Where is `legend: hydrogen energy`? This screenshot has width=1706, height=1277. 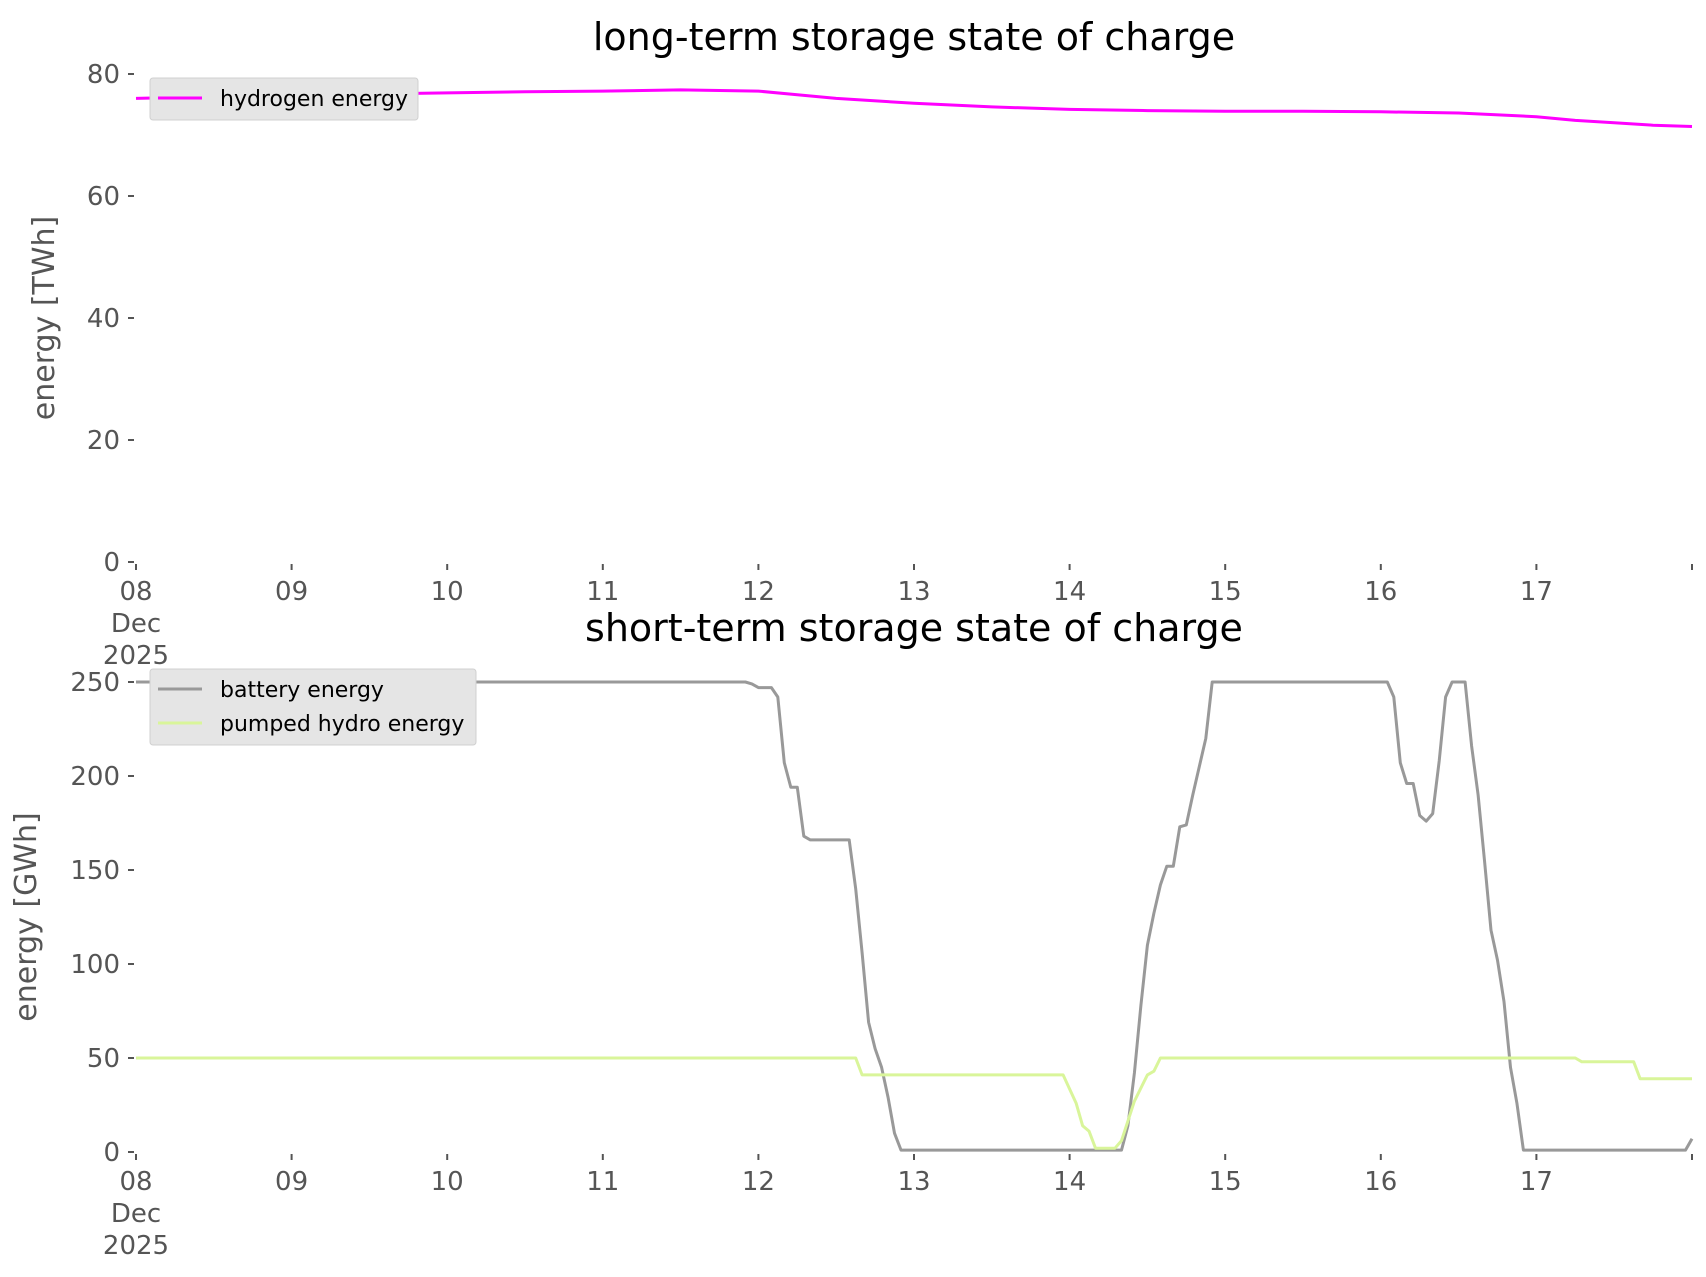 legend: hydrogen energy is located at coordinates (284, 99).